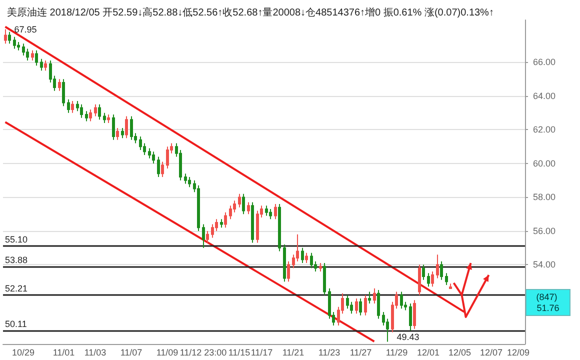 This screenshot has width=580, height=360. What do you see at coordinates (167, 353) in the screenshot?
I see `x-tick-label: 11/09` at bounding box center [167, 353].